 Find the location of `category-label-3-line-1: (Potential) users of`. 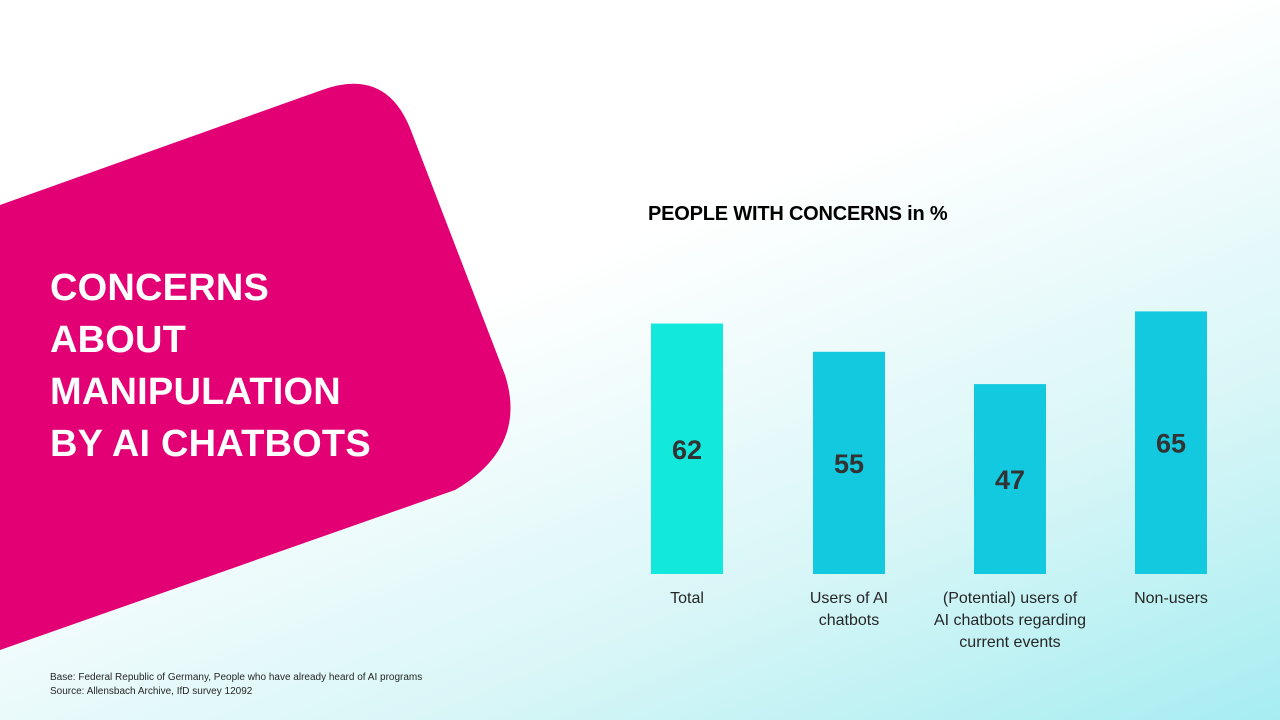

category-label-3-line-1: (Potential) users of is located at coordinates (1010, 598).